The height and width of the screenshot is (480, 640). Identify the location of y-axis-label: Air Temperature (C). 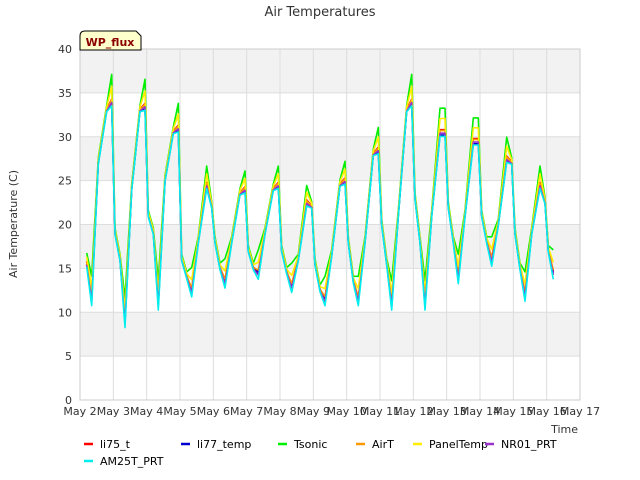
(13, 224).